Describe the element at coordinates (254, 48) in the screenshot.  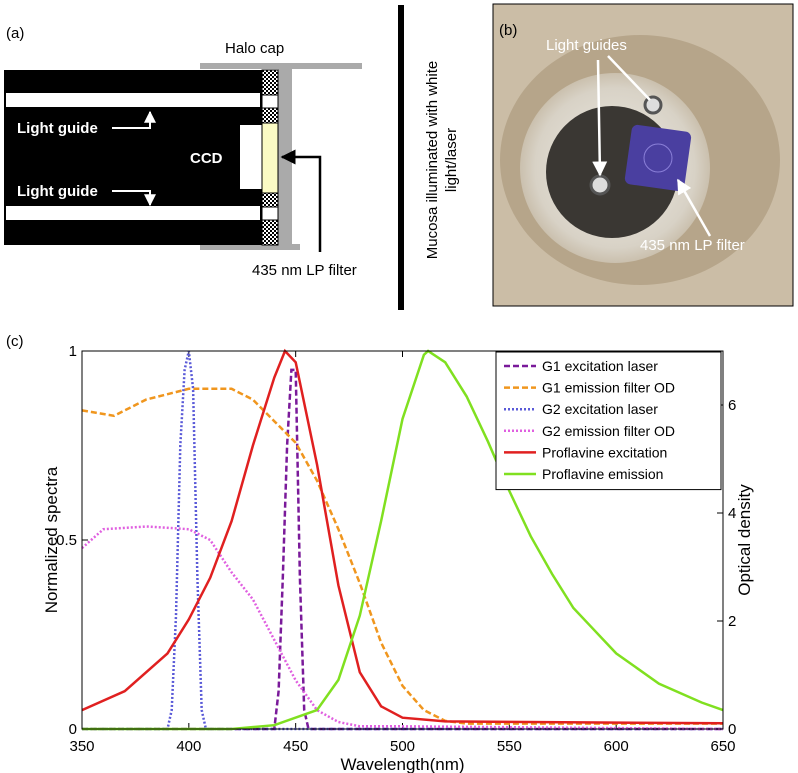
I see `label: Halo cap` at that location.